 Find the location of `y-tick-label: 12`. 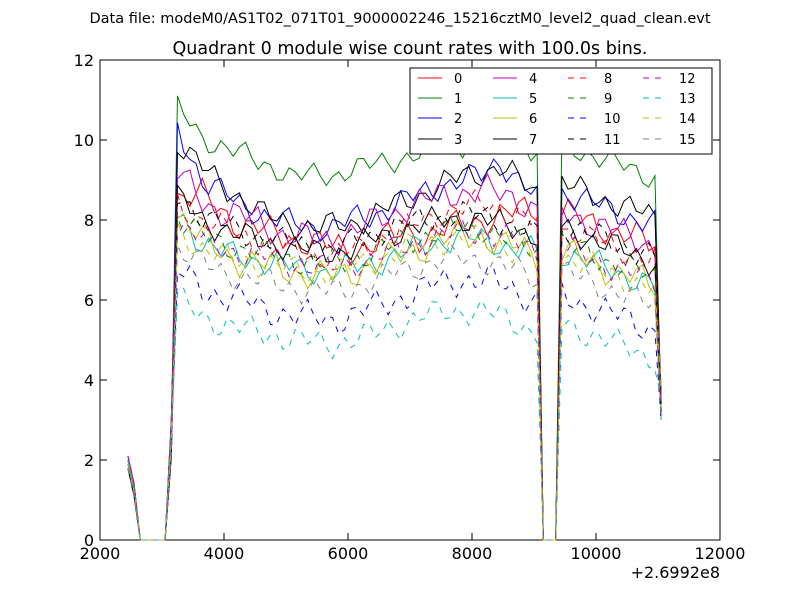

y-tick-label: 12 is located at coordinates (84, 60).